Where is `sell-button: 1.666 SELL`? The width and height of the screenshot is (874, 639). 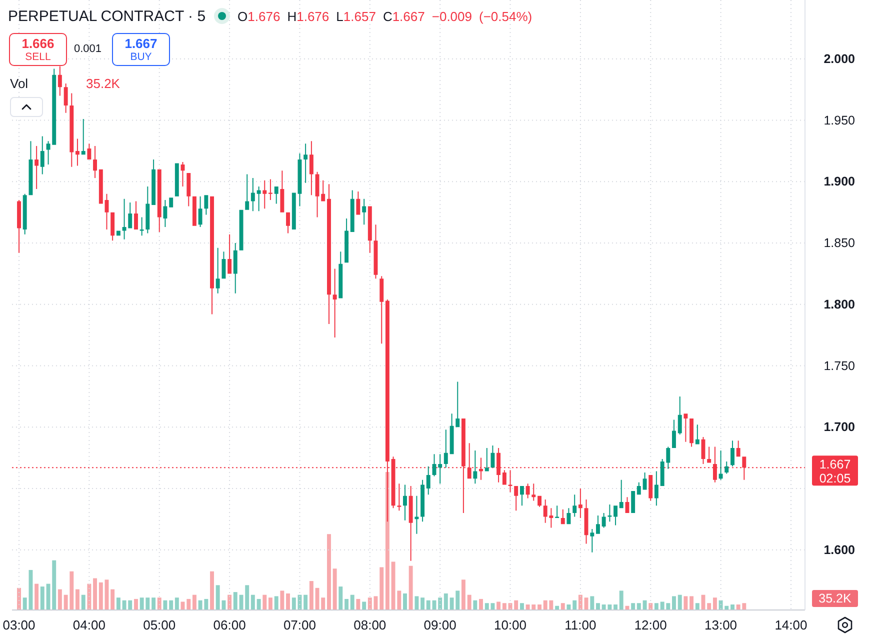 sell-button: 1.666 SELL is located at coordinates (38, 49).